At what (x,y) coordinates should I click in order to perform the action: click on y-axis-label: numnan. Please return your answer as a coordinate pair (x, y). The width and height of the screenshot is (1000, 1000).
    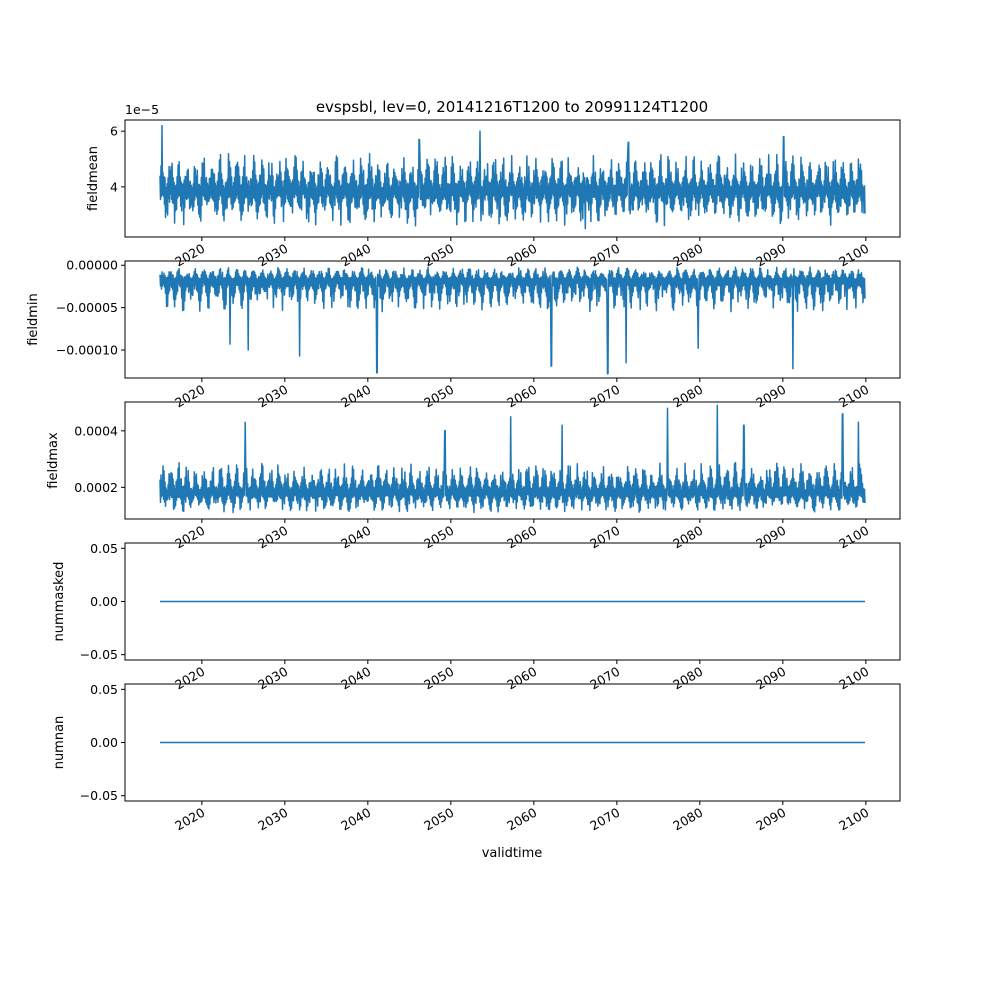
    Looking at the image, I should click on (59, 743).